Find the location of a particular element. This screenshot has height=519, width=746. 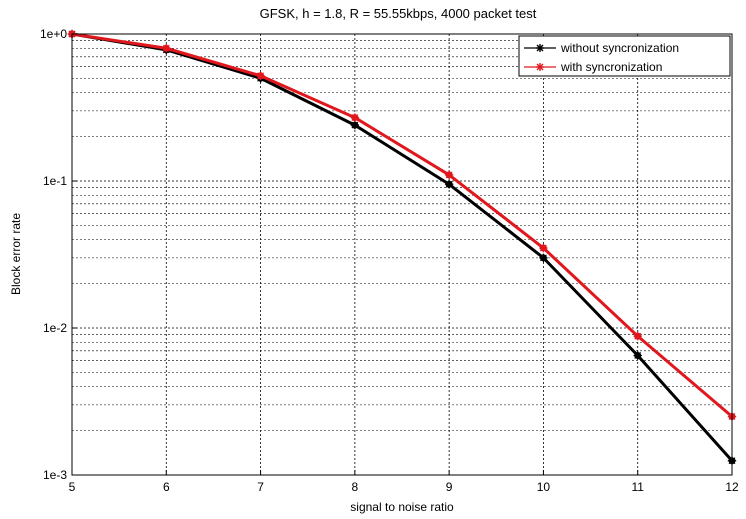

x-tick-label: 9 is located at coordinates (449, 487).